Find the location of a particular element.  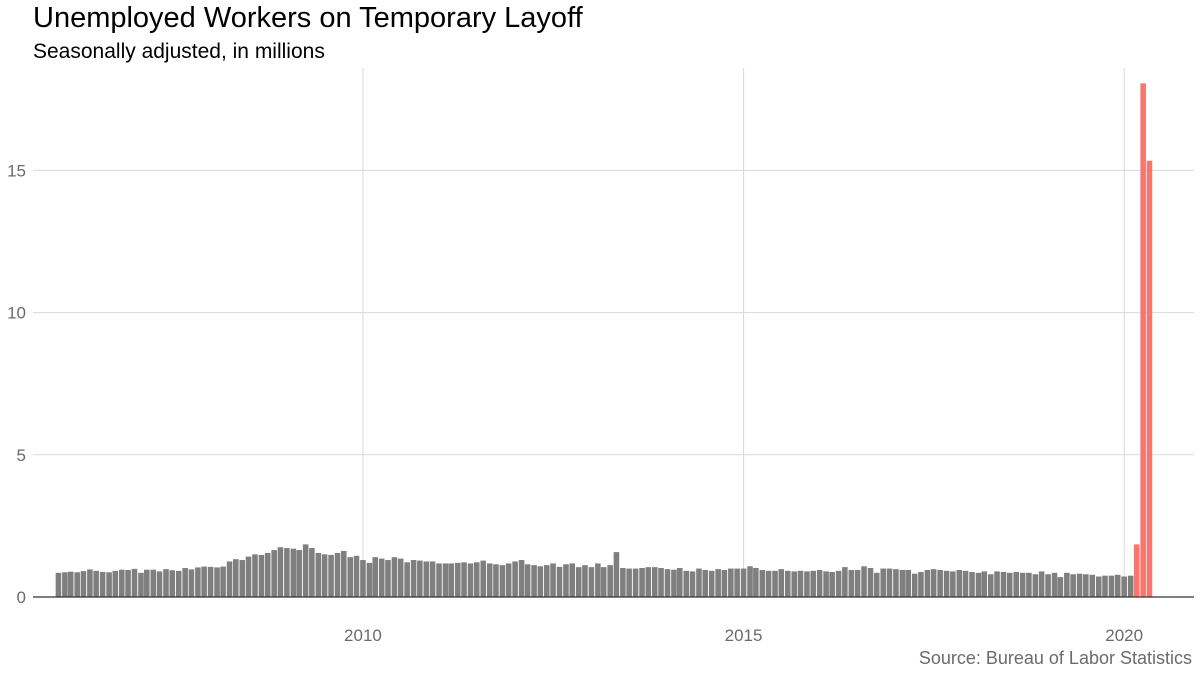

chart-subtitle: Seasonally adjusted, in millions is located at coordinates (179, 51).